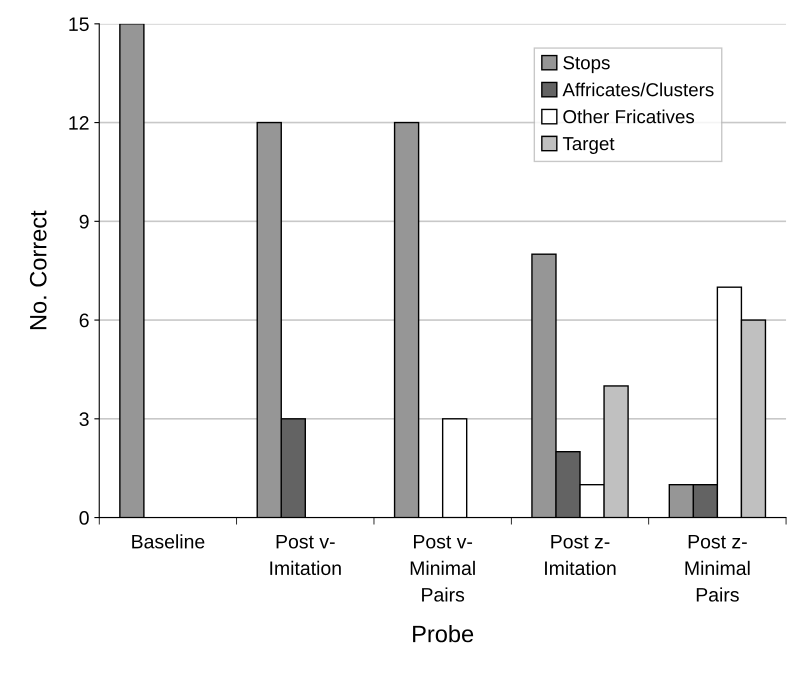 The height and width of the screenshot is (681, 794). What do you see at coordinates (168, 541) in the screenshot?
I see `x-tick-label: Baseline` at bounding box center [168, 541].